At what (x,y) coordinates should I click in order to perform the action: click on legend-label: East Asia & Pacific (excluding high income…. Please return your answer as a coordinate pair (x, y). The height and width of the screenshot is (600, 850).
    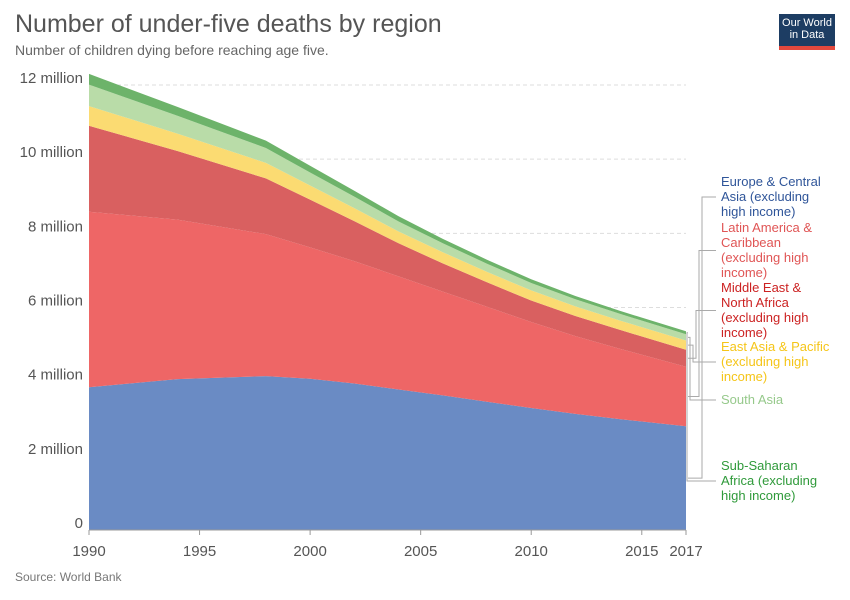
    Looking at the image, I should click on (775, 361).